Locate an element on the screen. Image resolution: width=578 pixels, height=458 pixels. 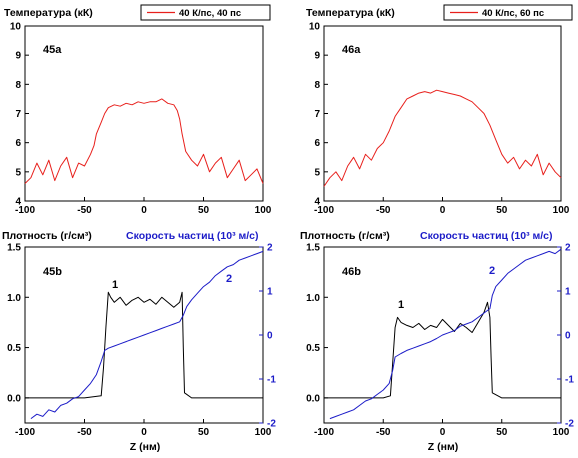
panel-46b-series-1-label: 1 is located at coordinates (401, 305).